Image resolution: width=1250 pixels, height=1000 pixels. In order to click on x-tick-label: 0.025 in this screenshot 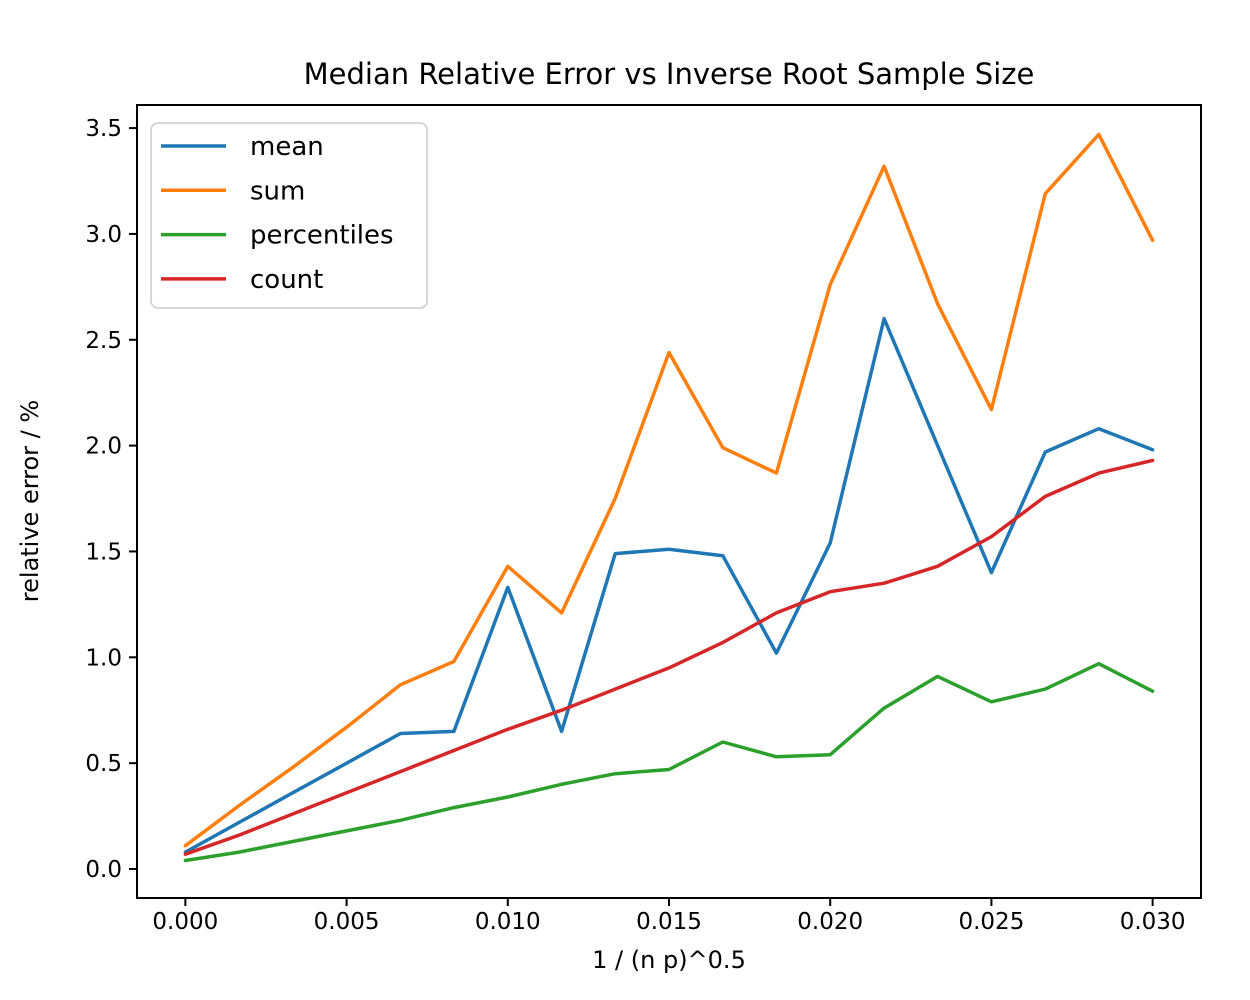, I will do `click(991, 922)`.